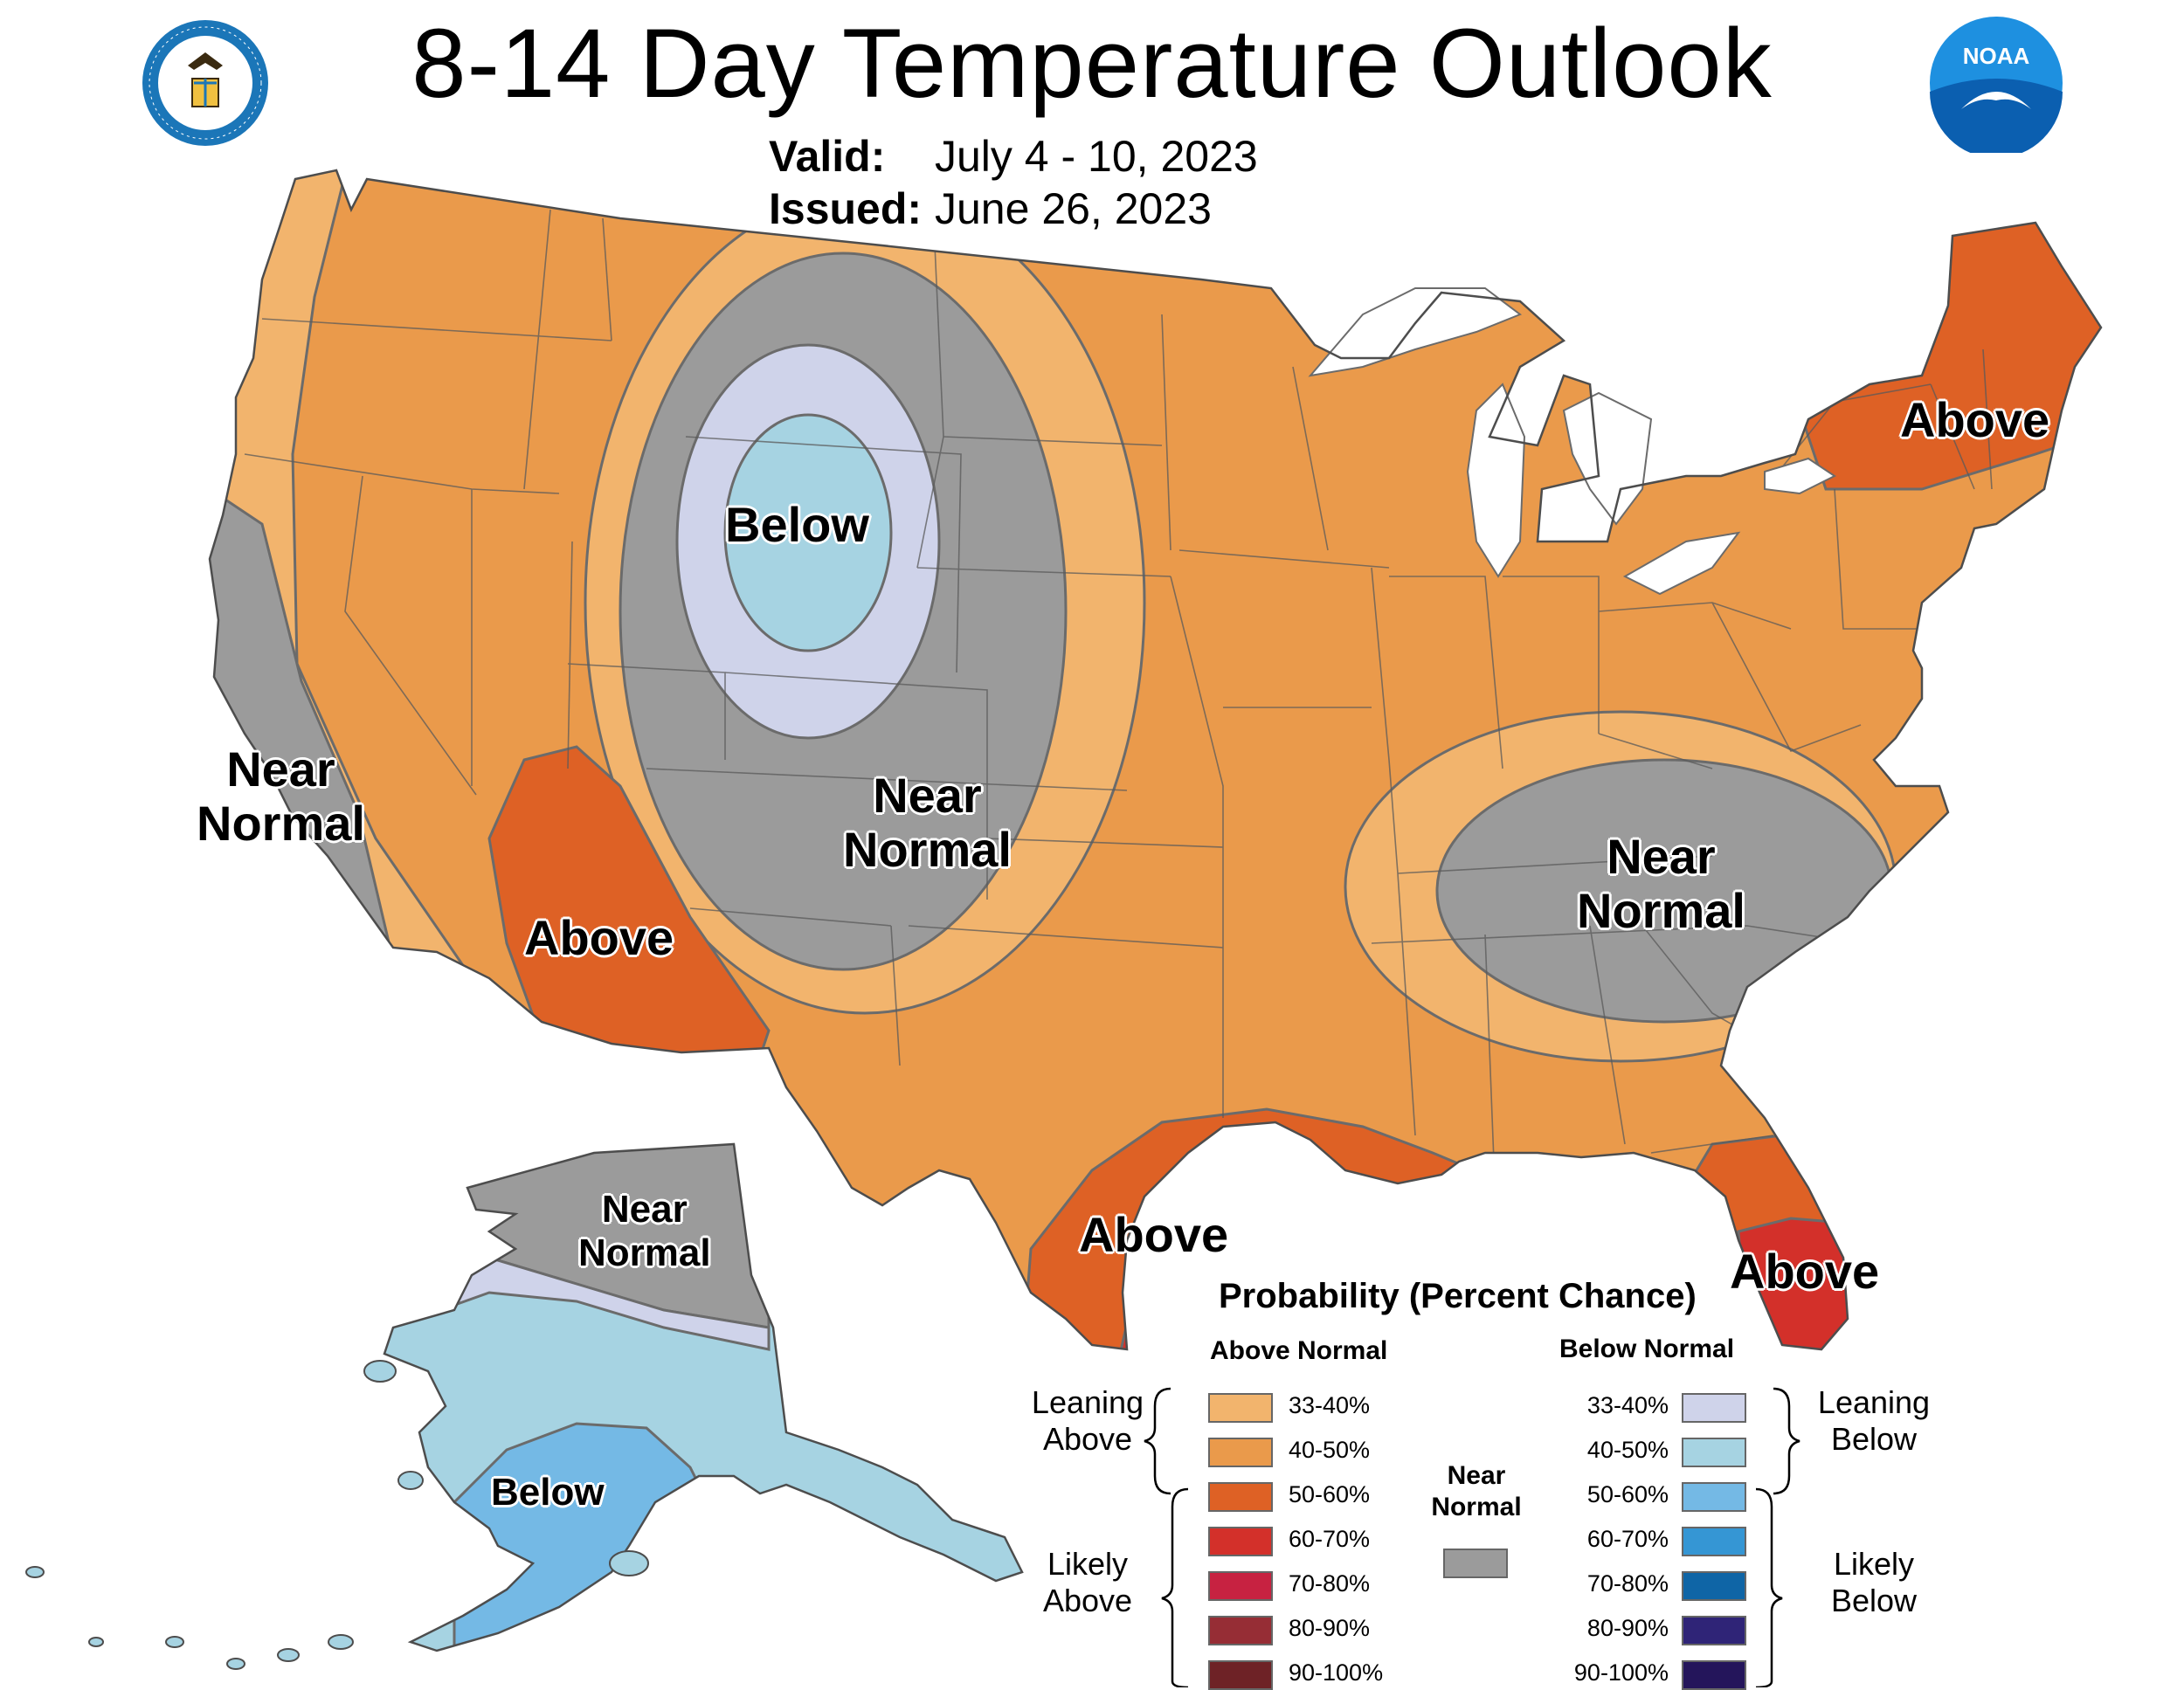  Describe the element at coordinates (1572, 441) in the screenshot. I see `great-lakes` at that location.